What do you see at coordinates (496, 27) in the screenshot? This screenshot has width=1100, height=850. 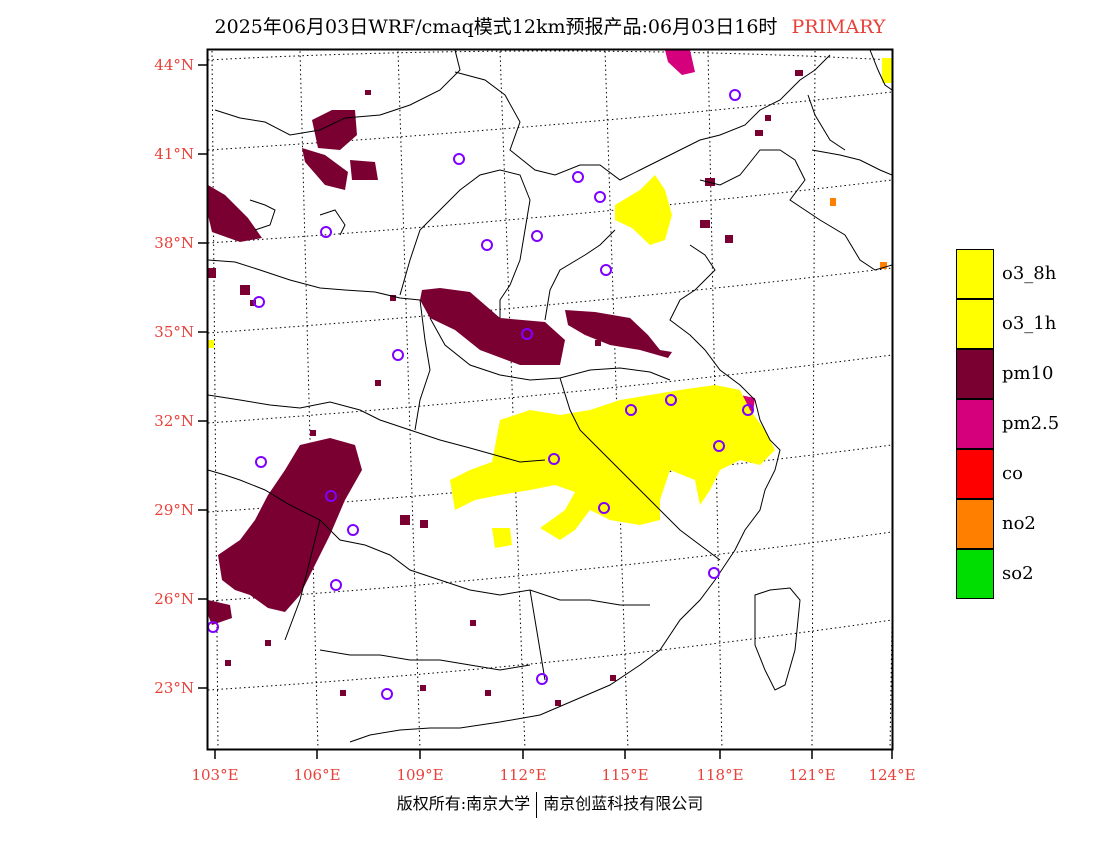 I see `map-title-text: 2025年06月03日WRF/cmaq模式12km预报产品:06月03日16时` at bounding box center [496, 27].